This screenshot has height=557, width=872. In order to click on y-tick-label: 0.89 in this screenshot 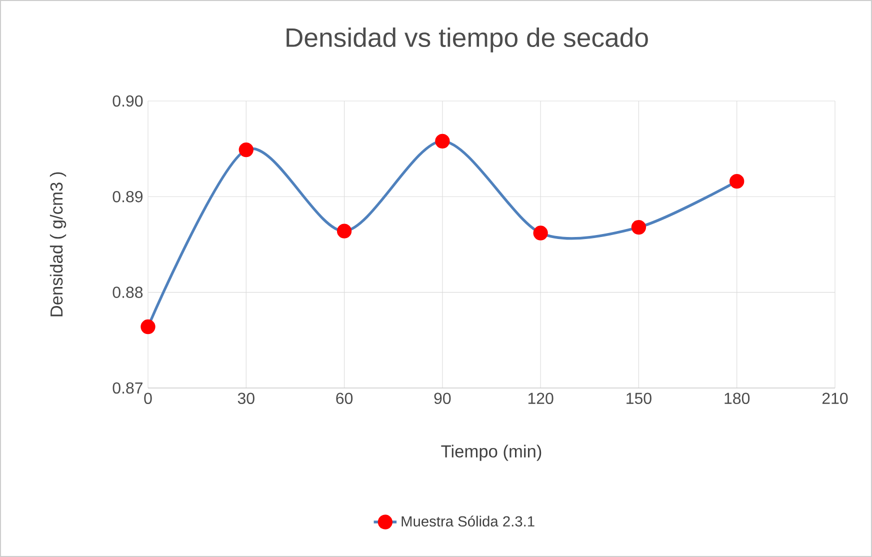, I will do `click(127, 196)`.